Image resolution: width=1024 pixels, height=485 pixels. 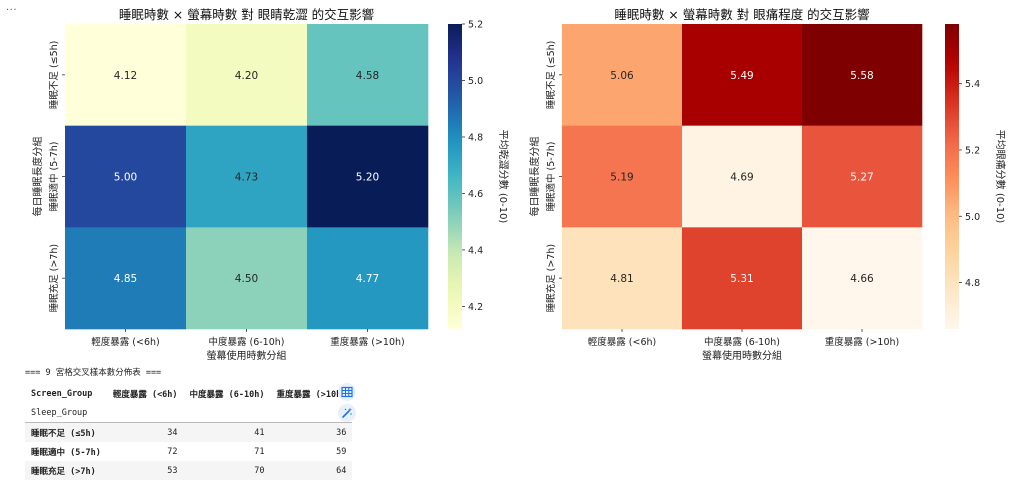 I want to click on table-cell: 41, so click(x=259, y=432).